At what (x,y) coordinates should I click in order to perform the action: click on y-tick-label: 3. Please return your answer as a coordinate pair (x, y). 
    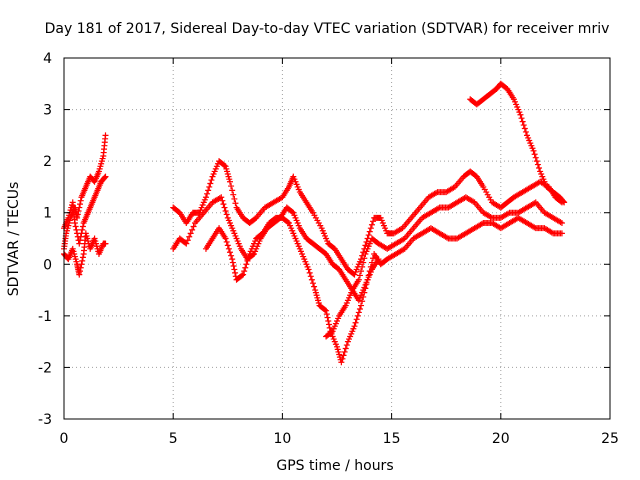
    Looking at the image, I should click on (47, 111).